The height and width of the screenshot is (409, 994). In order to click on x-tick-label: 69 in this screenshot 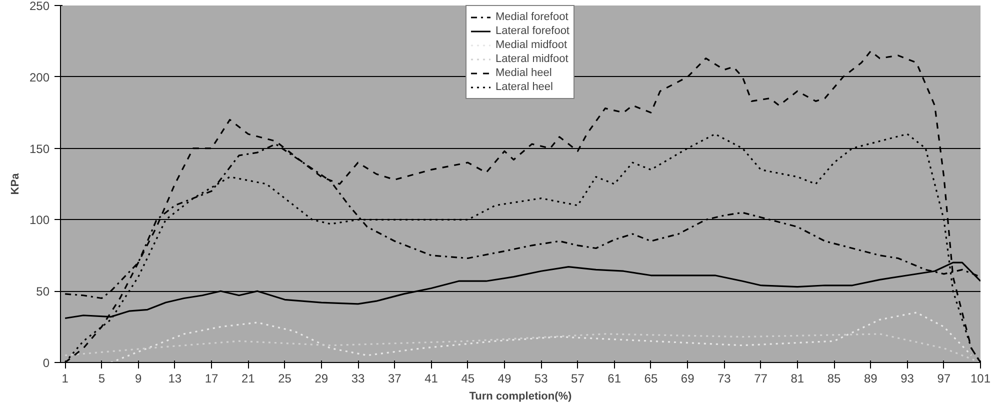, I will do `click(687, 379)`.